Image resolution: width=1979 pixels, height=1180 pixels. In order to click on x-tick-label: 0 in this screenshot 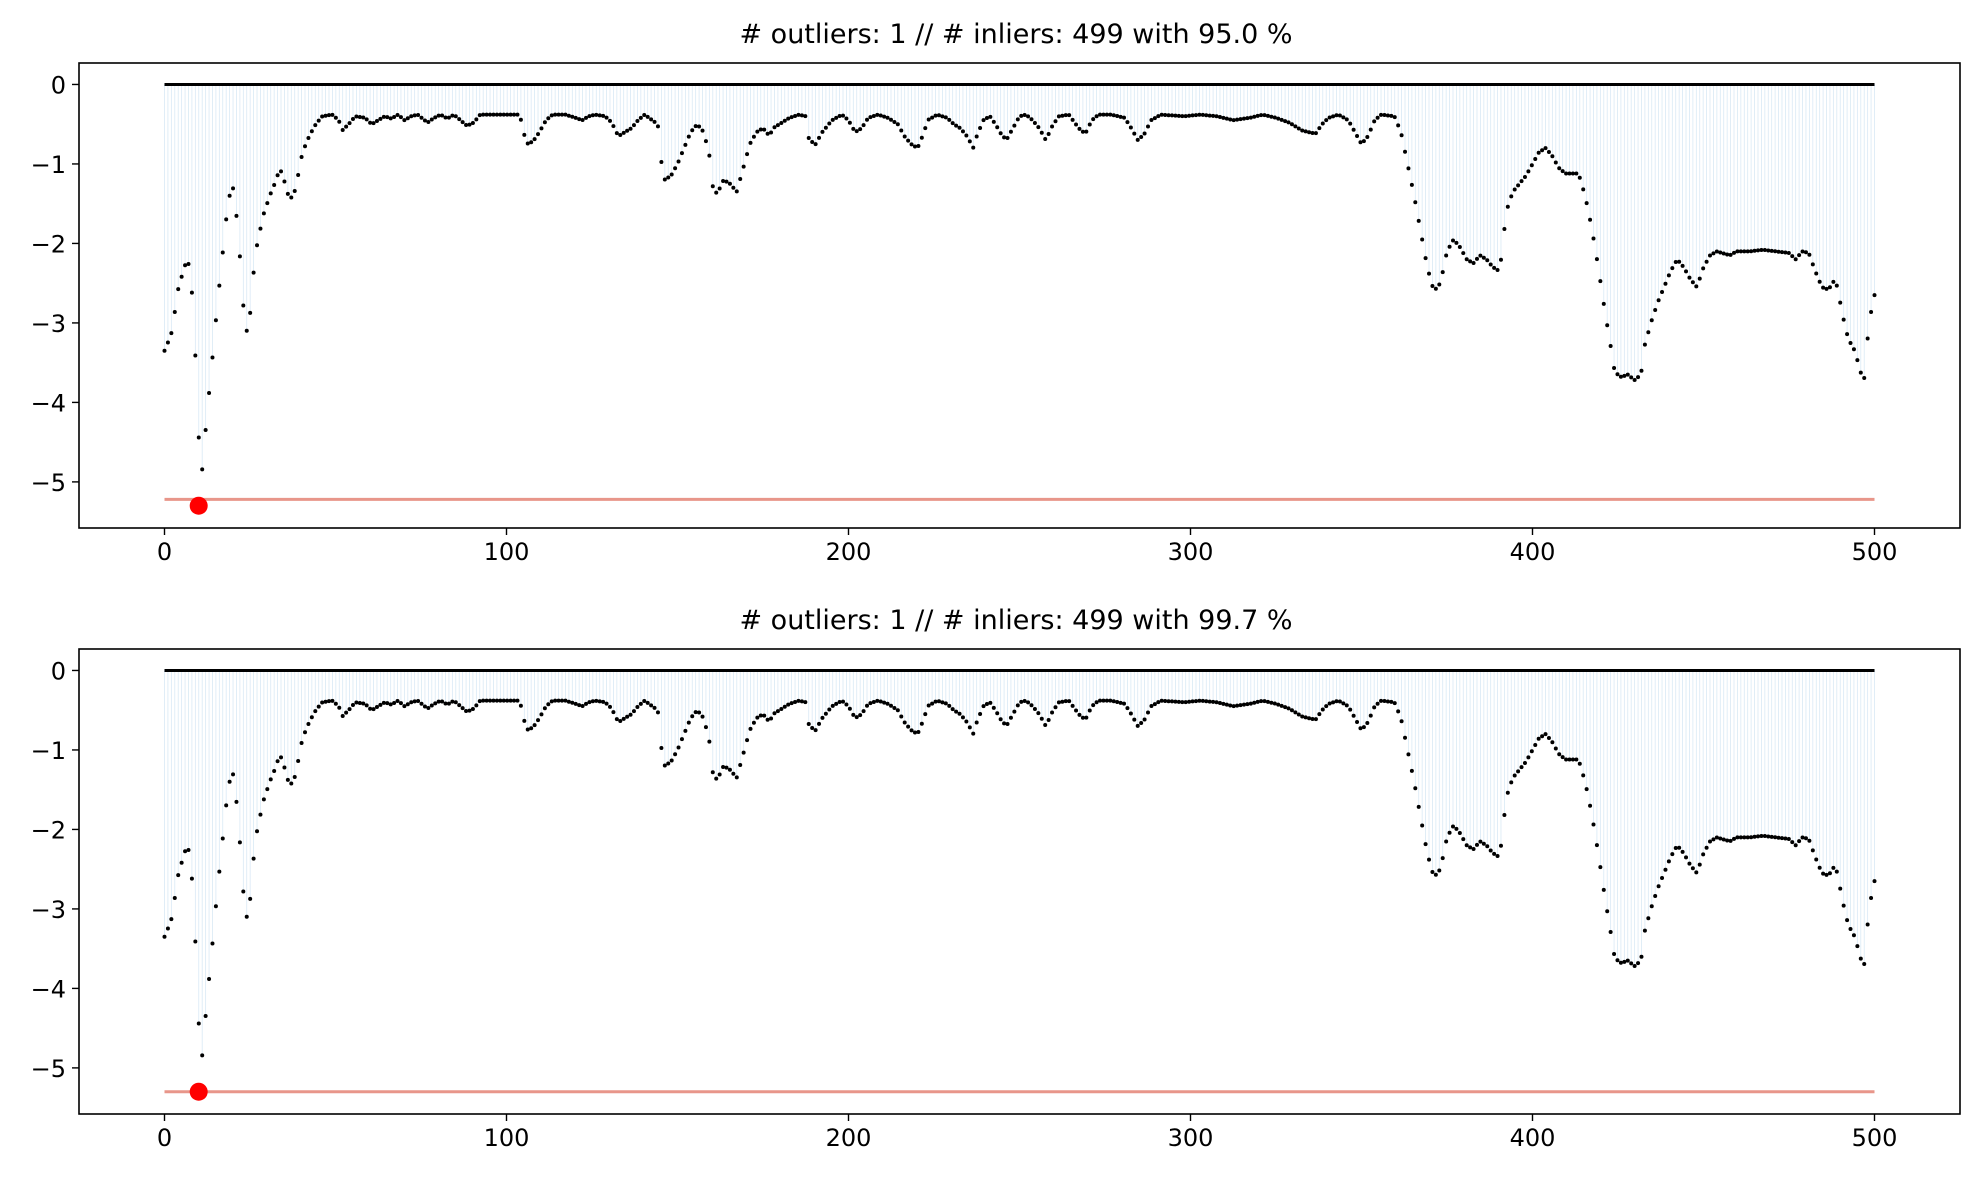, I will do `click(164, 552)`.